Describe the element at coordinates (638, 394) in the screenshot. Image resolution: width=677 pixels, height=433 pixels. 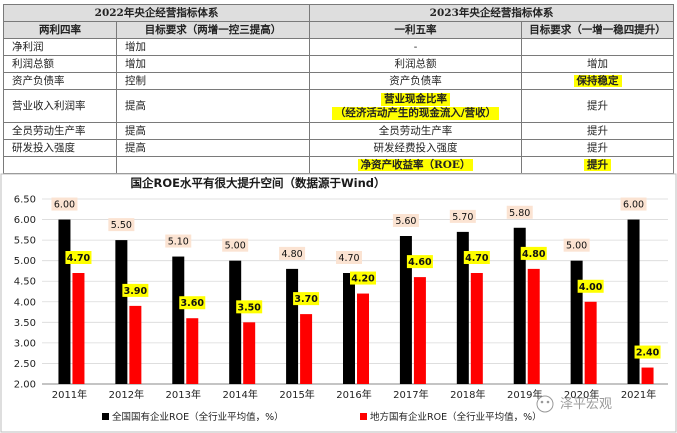
I see `x-tick-label: 2021年` at that location.